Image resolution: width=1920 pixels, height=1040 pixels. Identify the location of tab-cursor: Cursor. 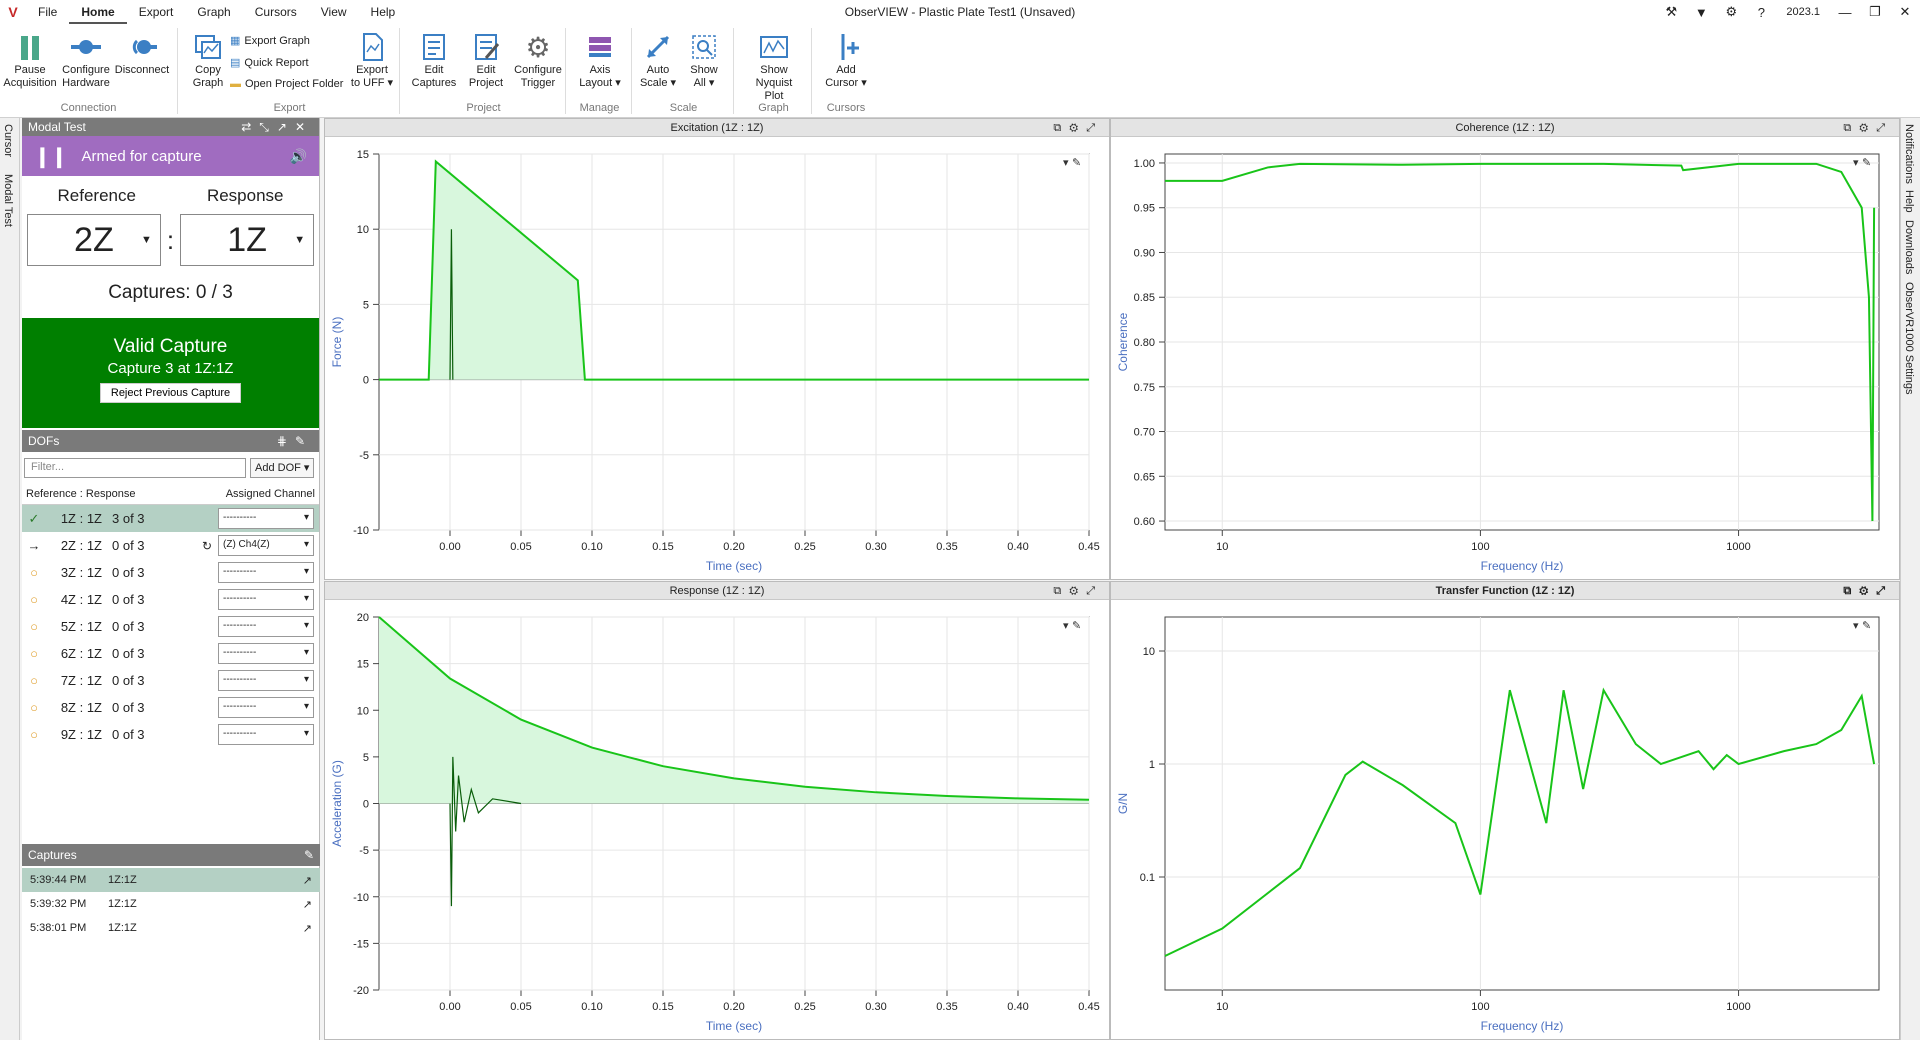
(8, 141).